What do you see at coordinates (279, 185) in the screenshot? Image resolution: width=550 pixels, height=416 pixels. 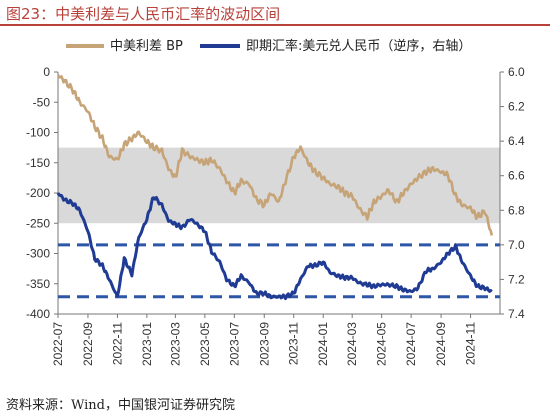 I see `shaded-band` at bounding box center [279, 185].